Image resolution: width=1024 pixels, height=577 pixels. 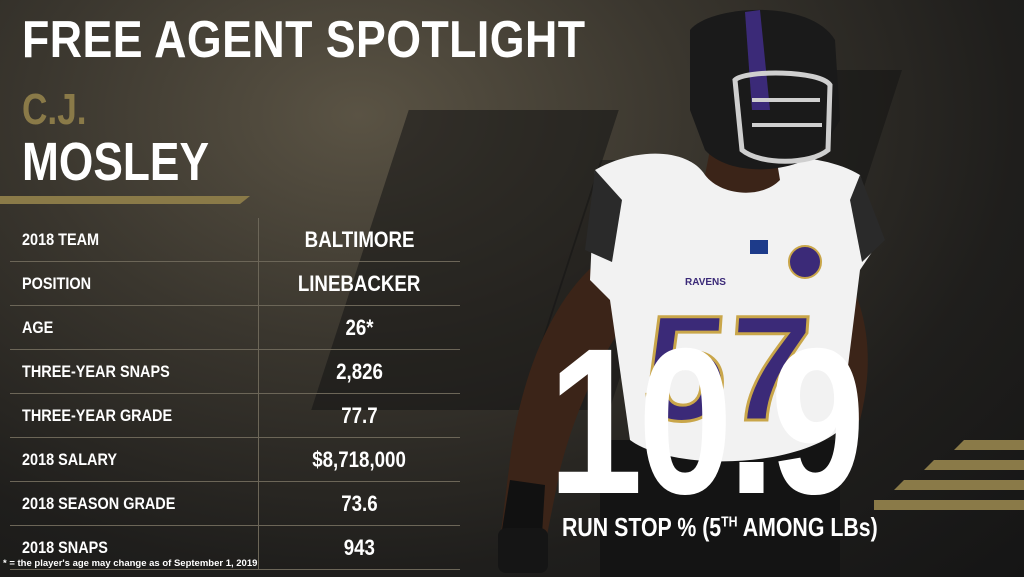 What do you see at coordinates (115, 162) in the screenshot?
I see `player-last-name: MOSLEY` at bounding box center [115, 162].